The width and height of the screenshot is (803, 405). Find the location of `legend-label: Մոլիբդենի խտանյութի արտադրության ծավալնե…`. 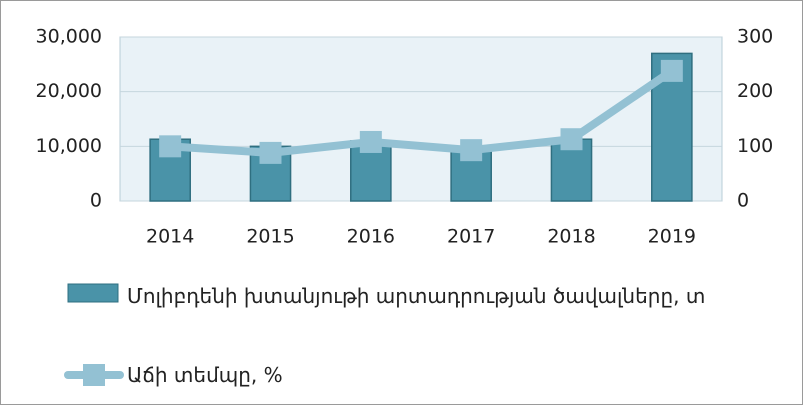

legend-label: Մոլիբդենի խտանյութի արտադրության ծավալնե… is located at coordinates (416, 296).